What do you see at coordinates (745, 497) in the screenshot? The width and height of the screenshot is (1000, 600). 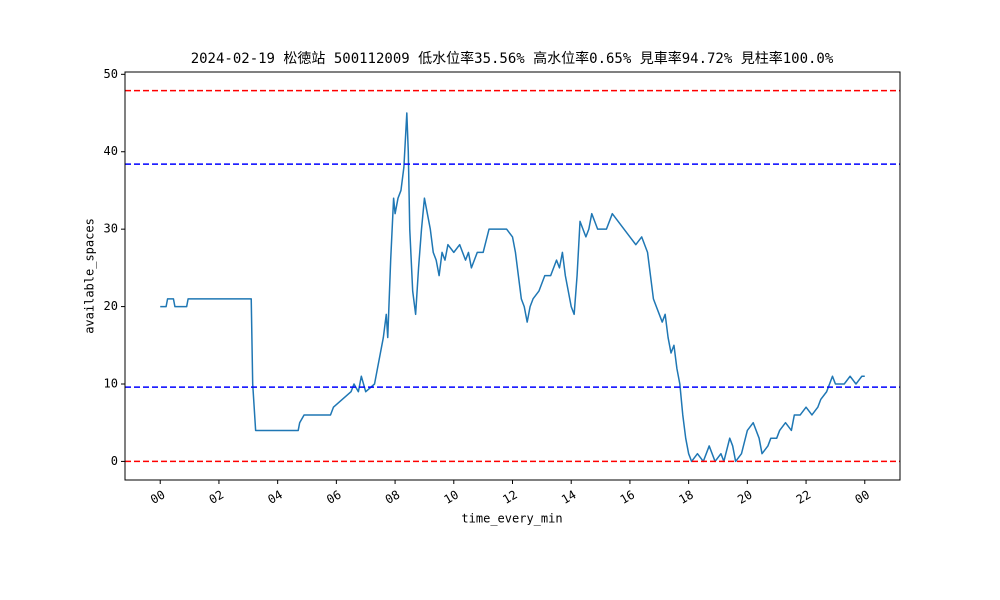 I see `x-tick-label: 20` at bounding box center [745, 497].